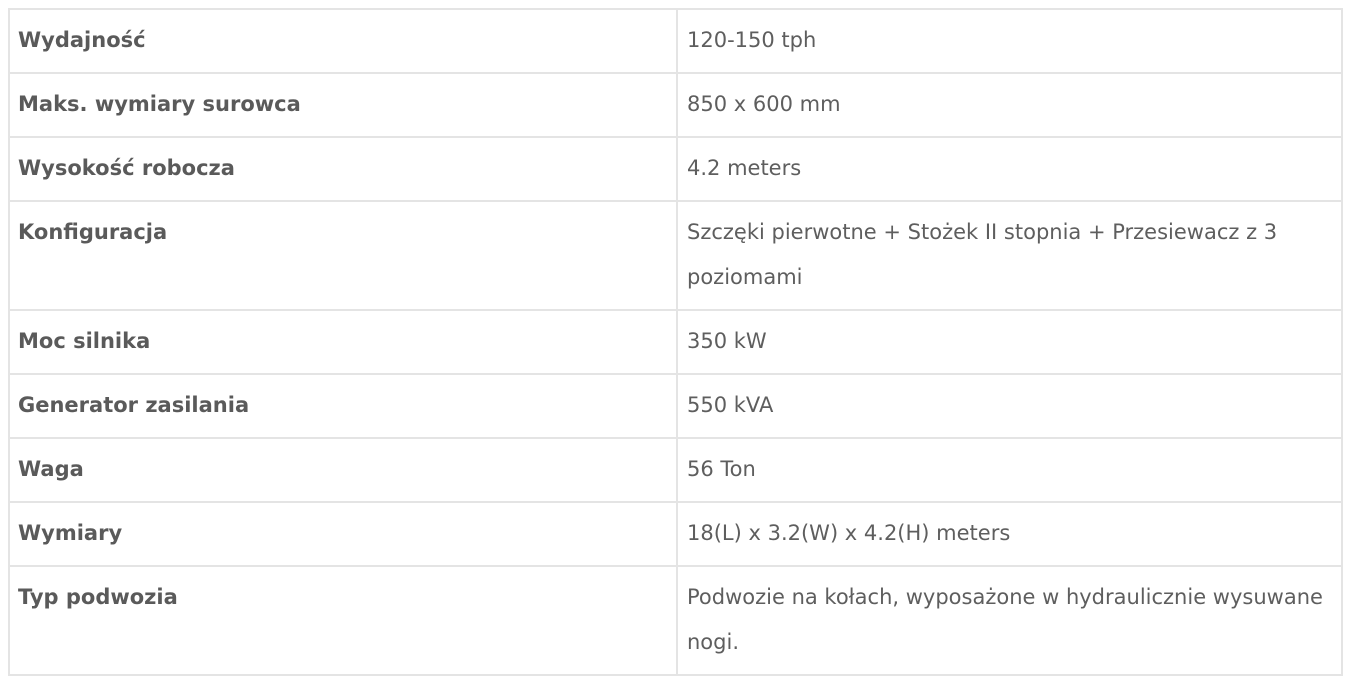 This screenshot has width=1351, height=681. I want to click on spec-value: 120-150 tph, so click(1009, 41).